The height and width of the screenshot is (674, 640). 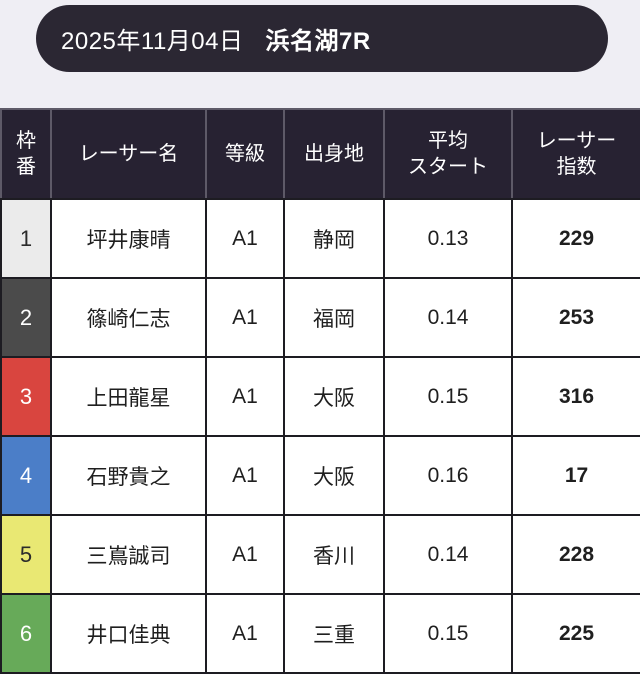 I want to click on table-row: 5 三嶌誠司 A1 香川 0.14 228, so click(x=320, y=554).